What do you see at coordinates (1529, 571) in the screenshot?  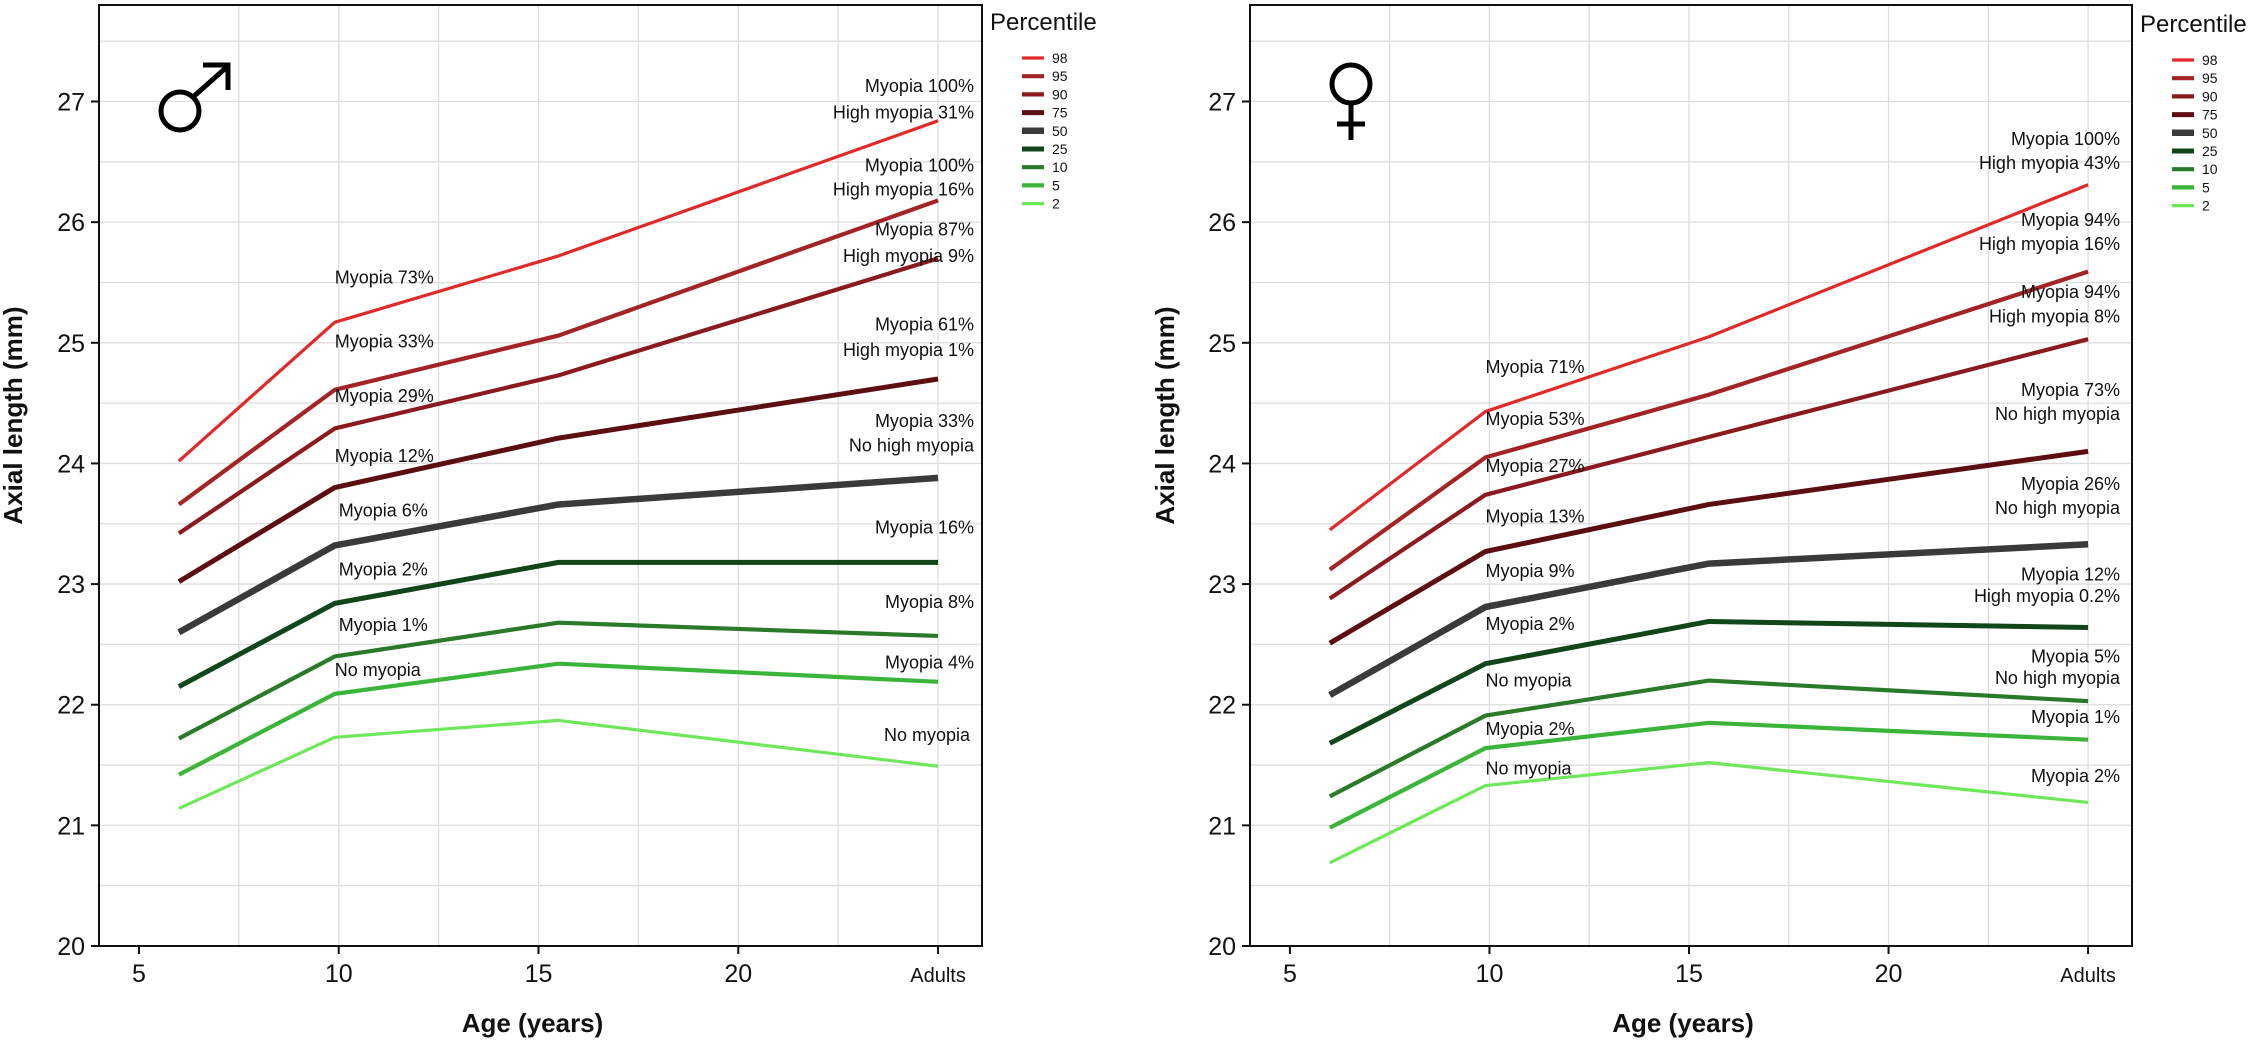 I see `data-annotation: Myopia 9%` at bounding box center [1529, 571].